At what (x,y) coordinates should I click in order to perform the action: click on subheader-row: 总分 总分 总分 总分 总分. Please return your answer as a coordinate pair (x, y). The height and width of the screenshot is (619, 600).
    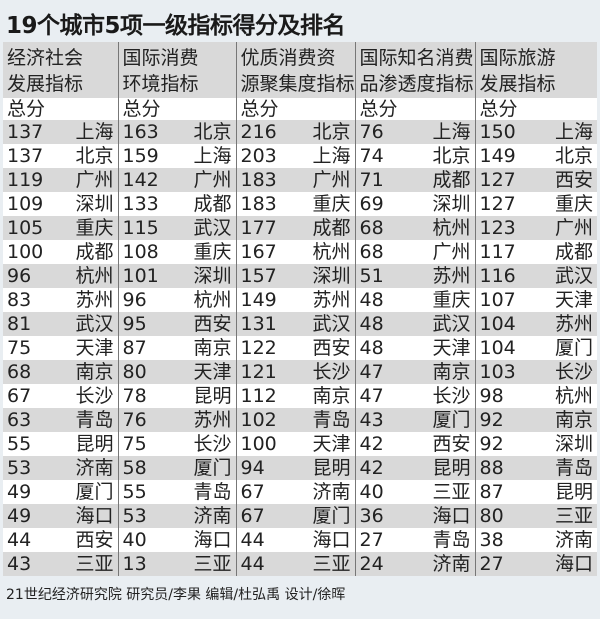
    Looking at the image, I should click on (300, 109).